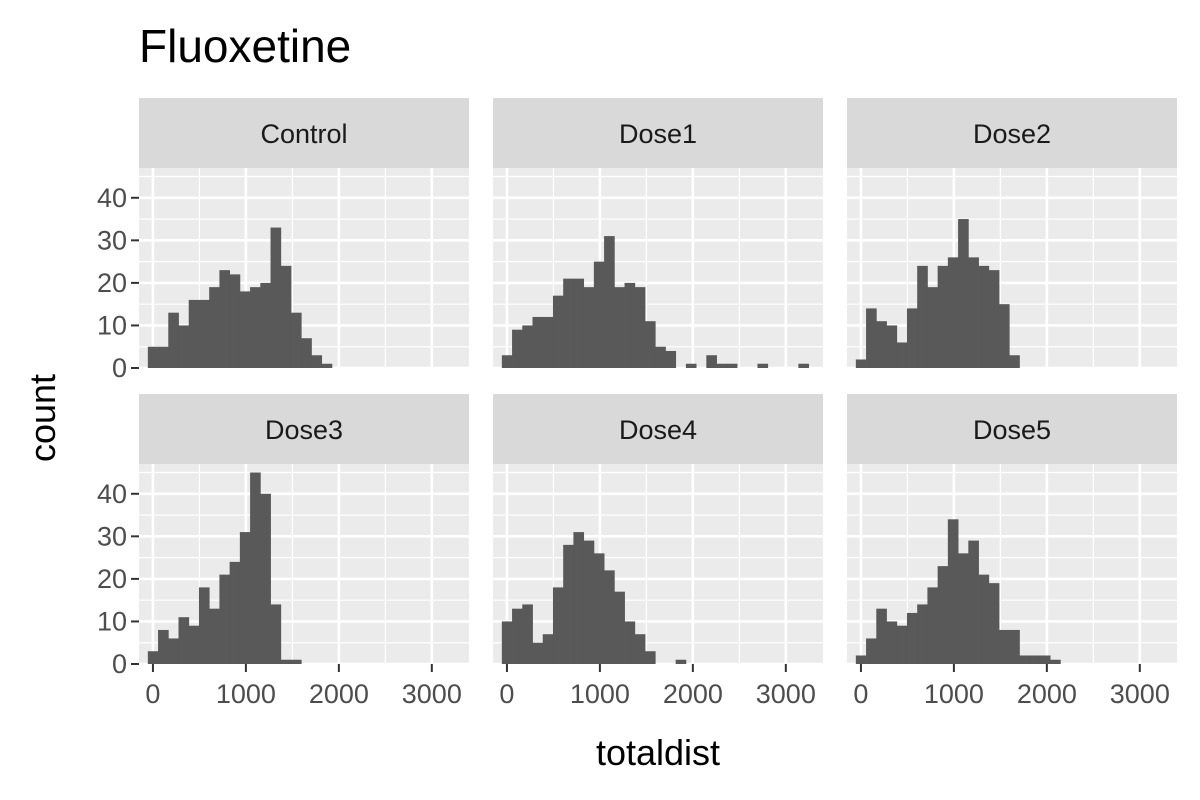 The width and height of the screenshot is (1200, 800). Describe the element at coordinates (112, 283) in the screenshot. I see `y-tick-label: 20` at that location.